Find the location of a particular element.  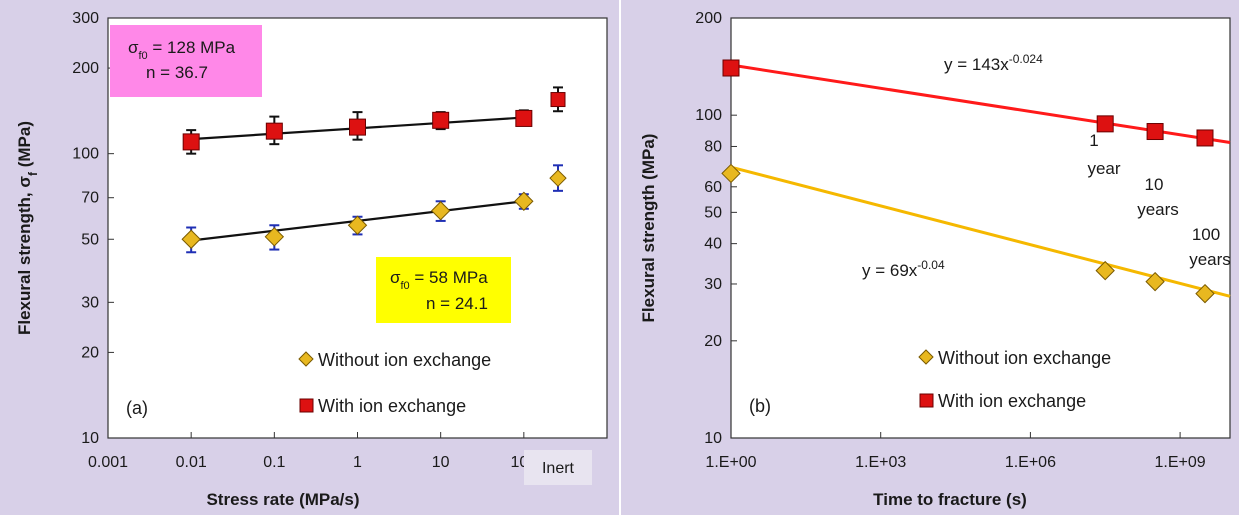

panel-a-y-tick-label: 70 is located at coordinates (90, 198).